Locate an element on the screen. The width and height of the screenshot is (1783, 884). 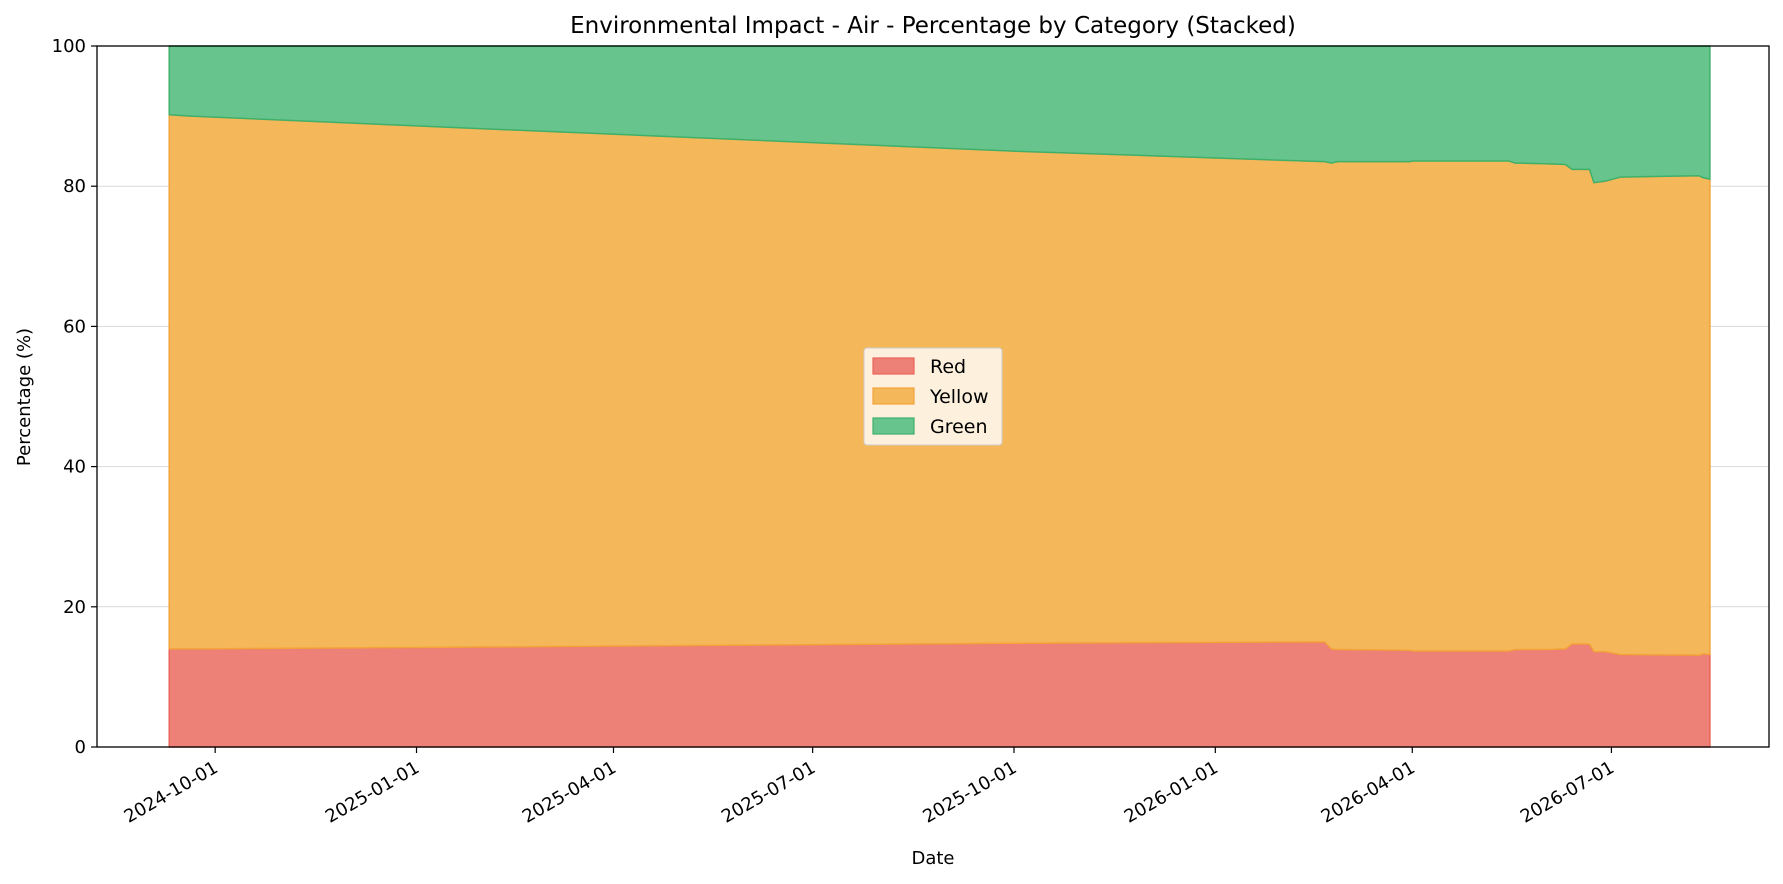
x-tick-label: 2025-10-01 is located at coordinates (969, 792).